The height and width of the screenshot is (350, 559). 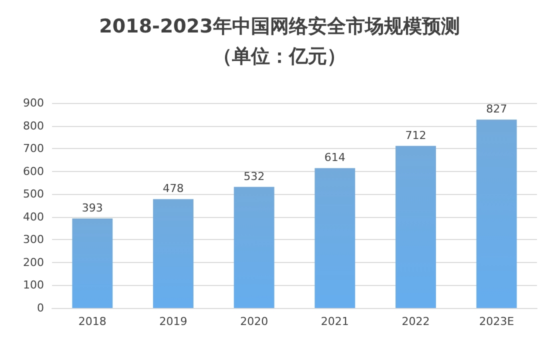 I want to click on y-tick-label: 900, so click(x=33, y=103).